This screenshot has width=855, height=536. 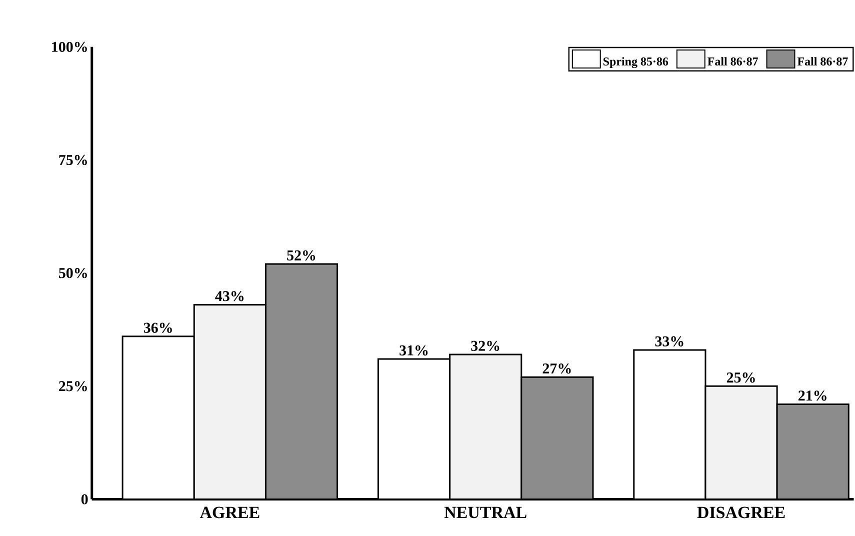 I want to click on data-label: 33%, so click(x=669, y=341).